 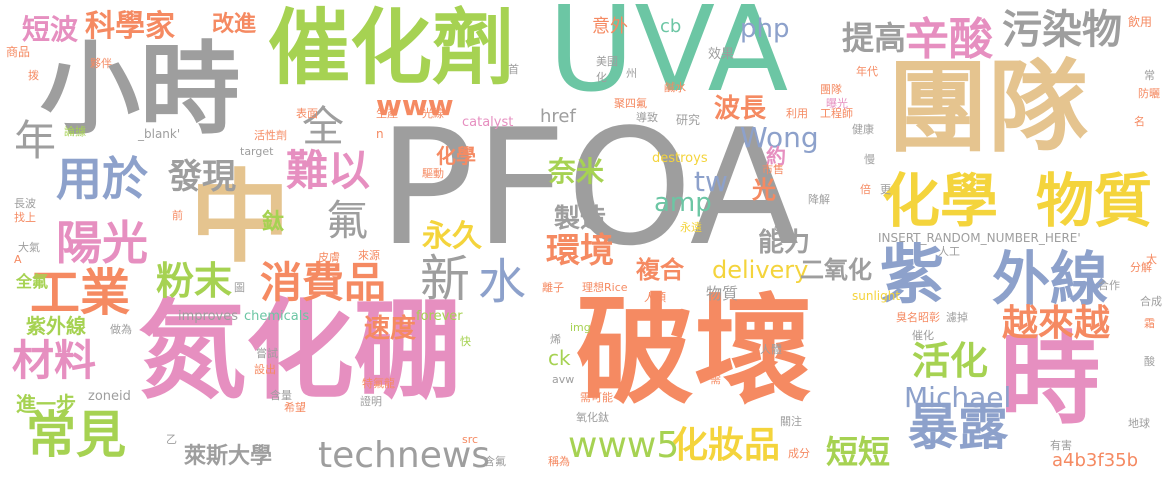 What do you see at coordinates (208, 316) in the screenshot?
I see `word: improves` at bounding box center [208, 316].